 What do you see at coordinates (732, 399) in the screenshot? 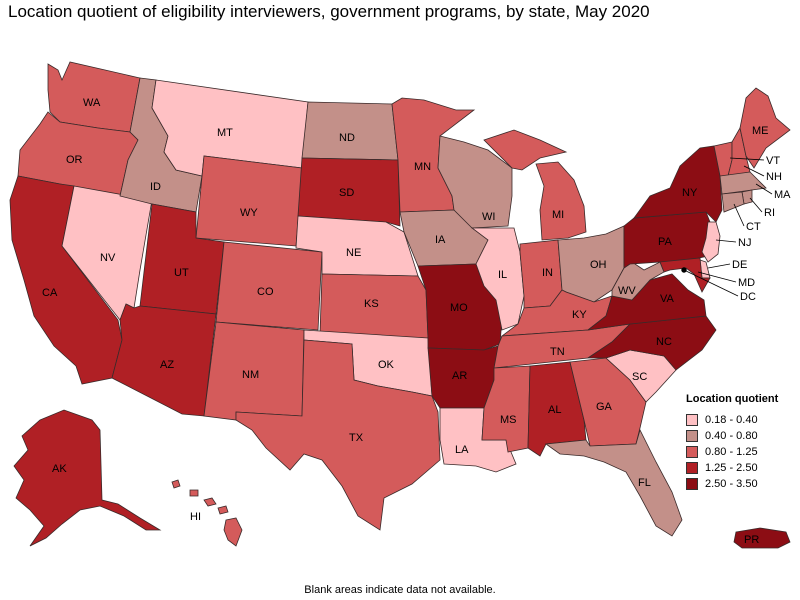
I see `legend-title: Location quotient` at bounding box center [732, 399].